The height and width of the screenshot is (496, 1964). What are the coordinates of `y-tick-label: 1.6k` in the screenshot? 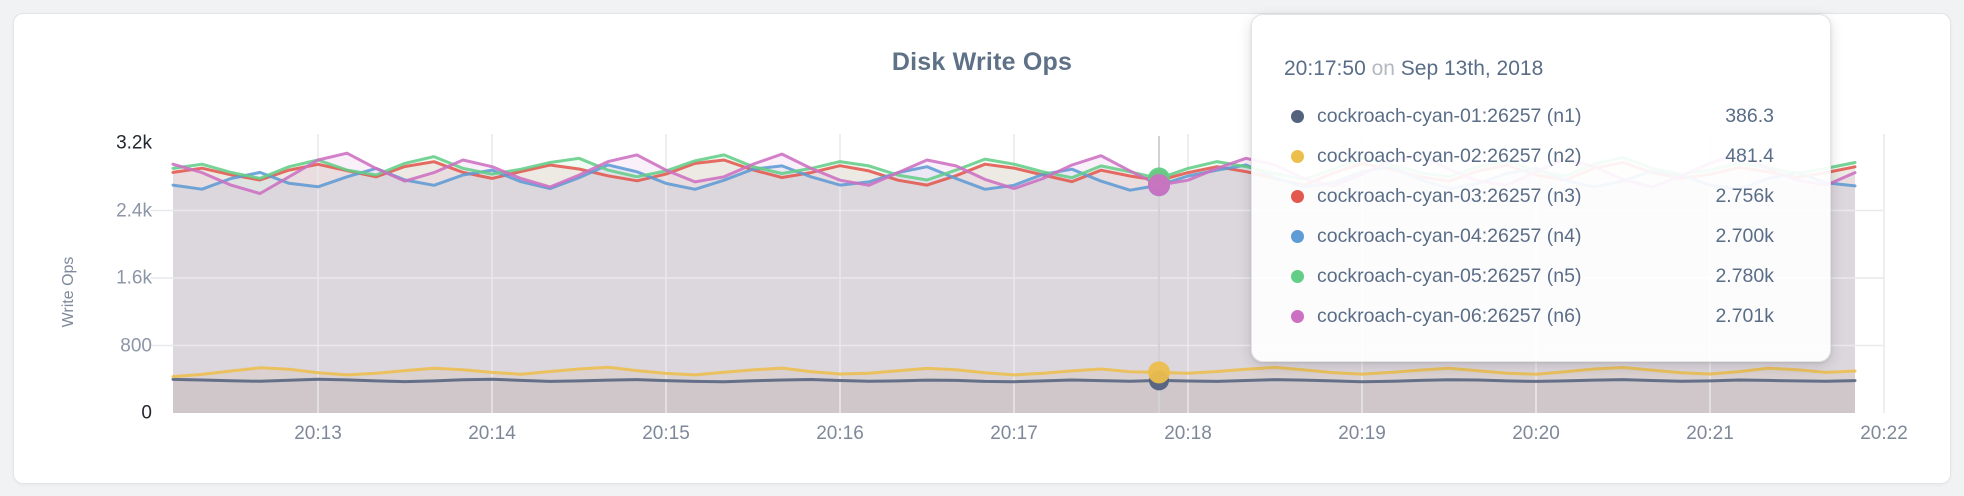 It's located at (134, 278).